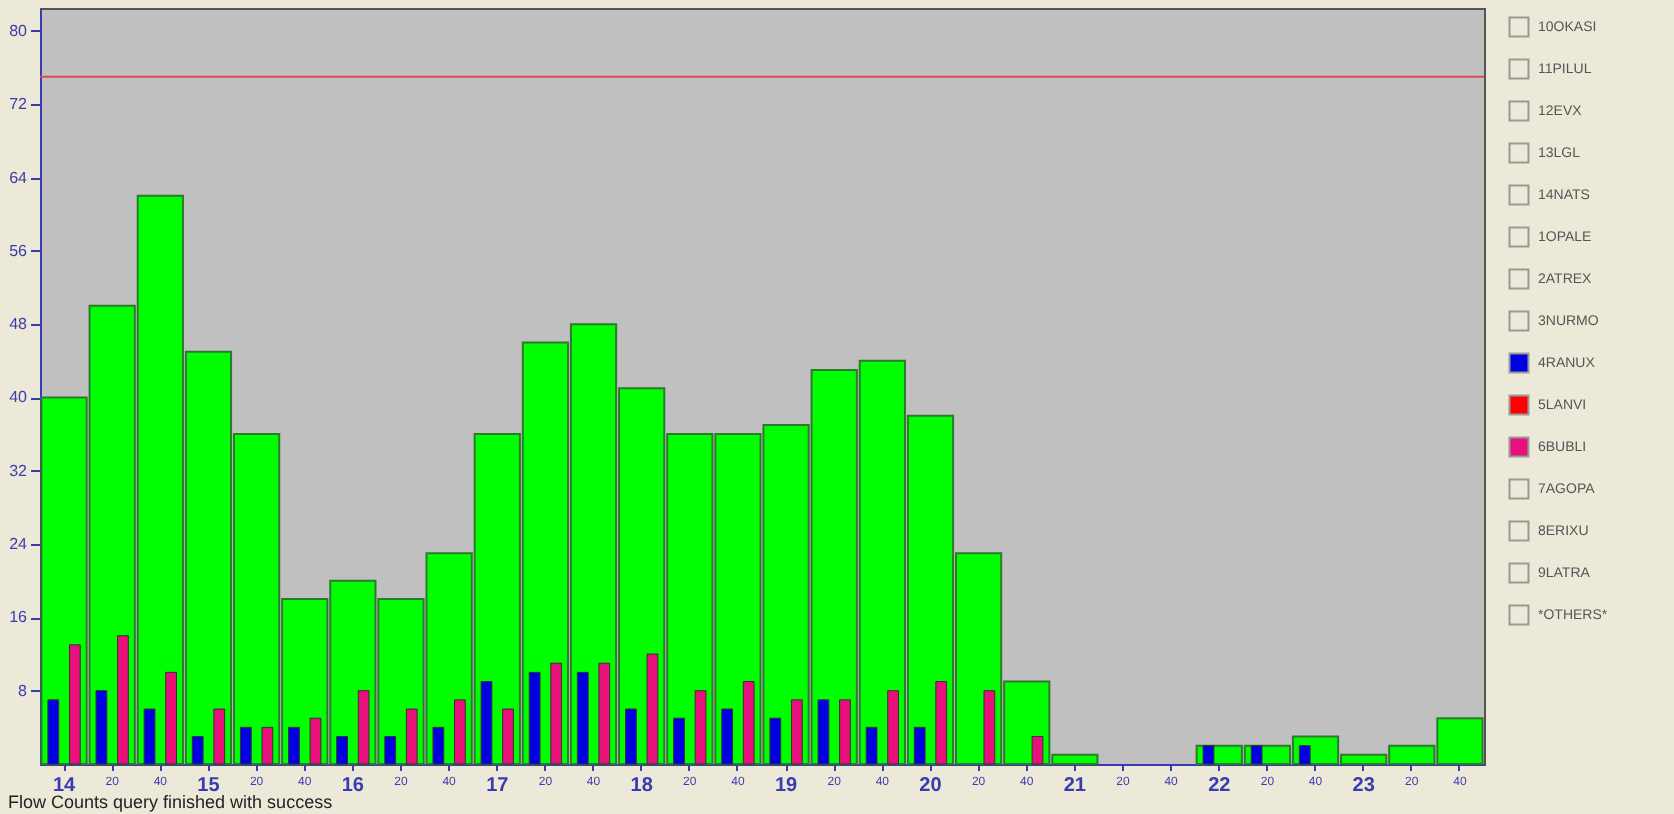 The width and height of the screenshot is (1674, 814). I want to click on x-tick-label: 16, so click(353, 786).